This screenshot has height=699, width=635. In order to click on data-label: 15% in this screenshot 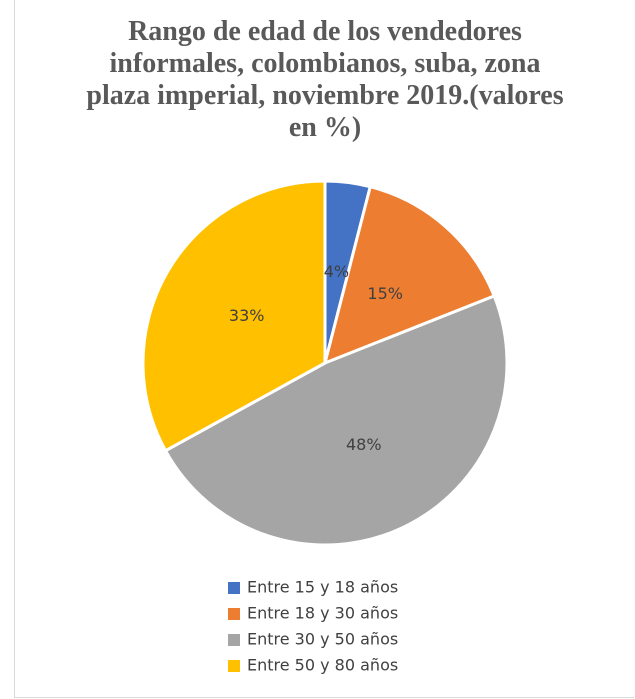, I will do `click(385, 293)`.